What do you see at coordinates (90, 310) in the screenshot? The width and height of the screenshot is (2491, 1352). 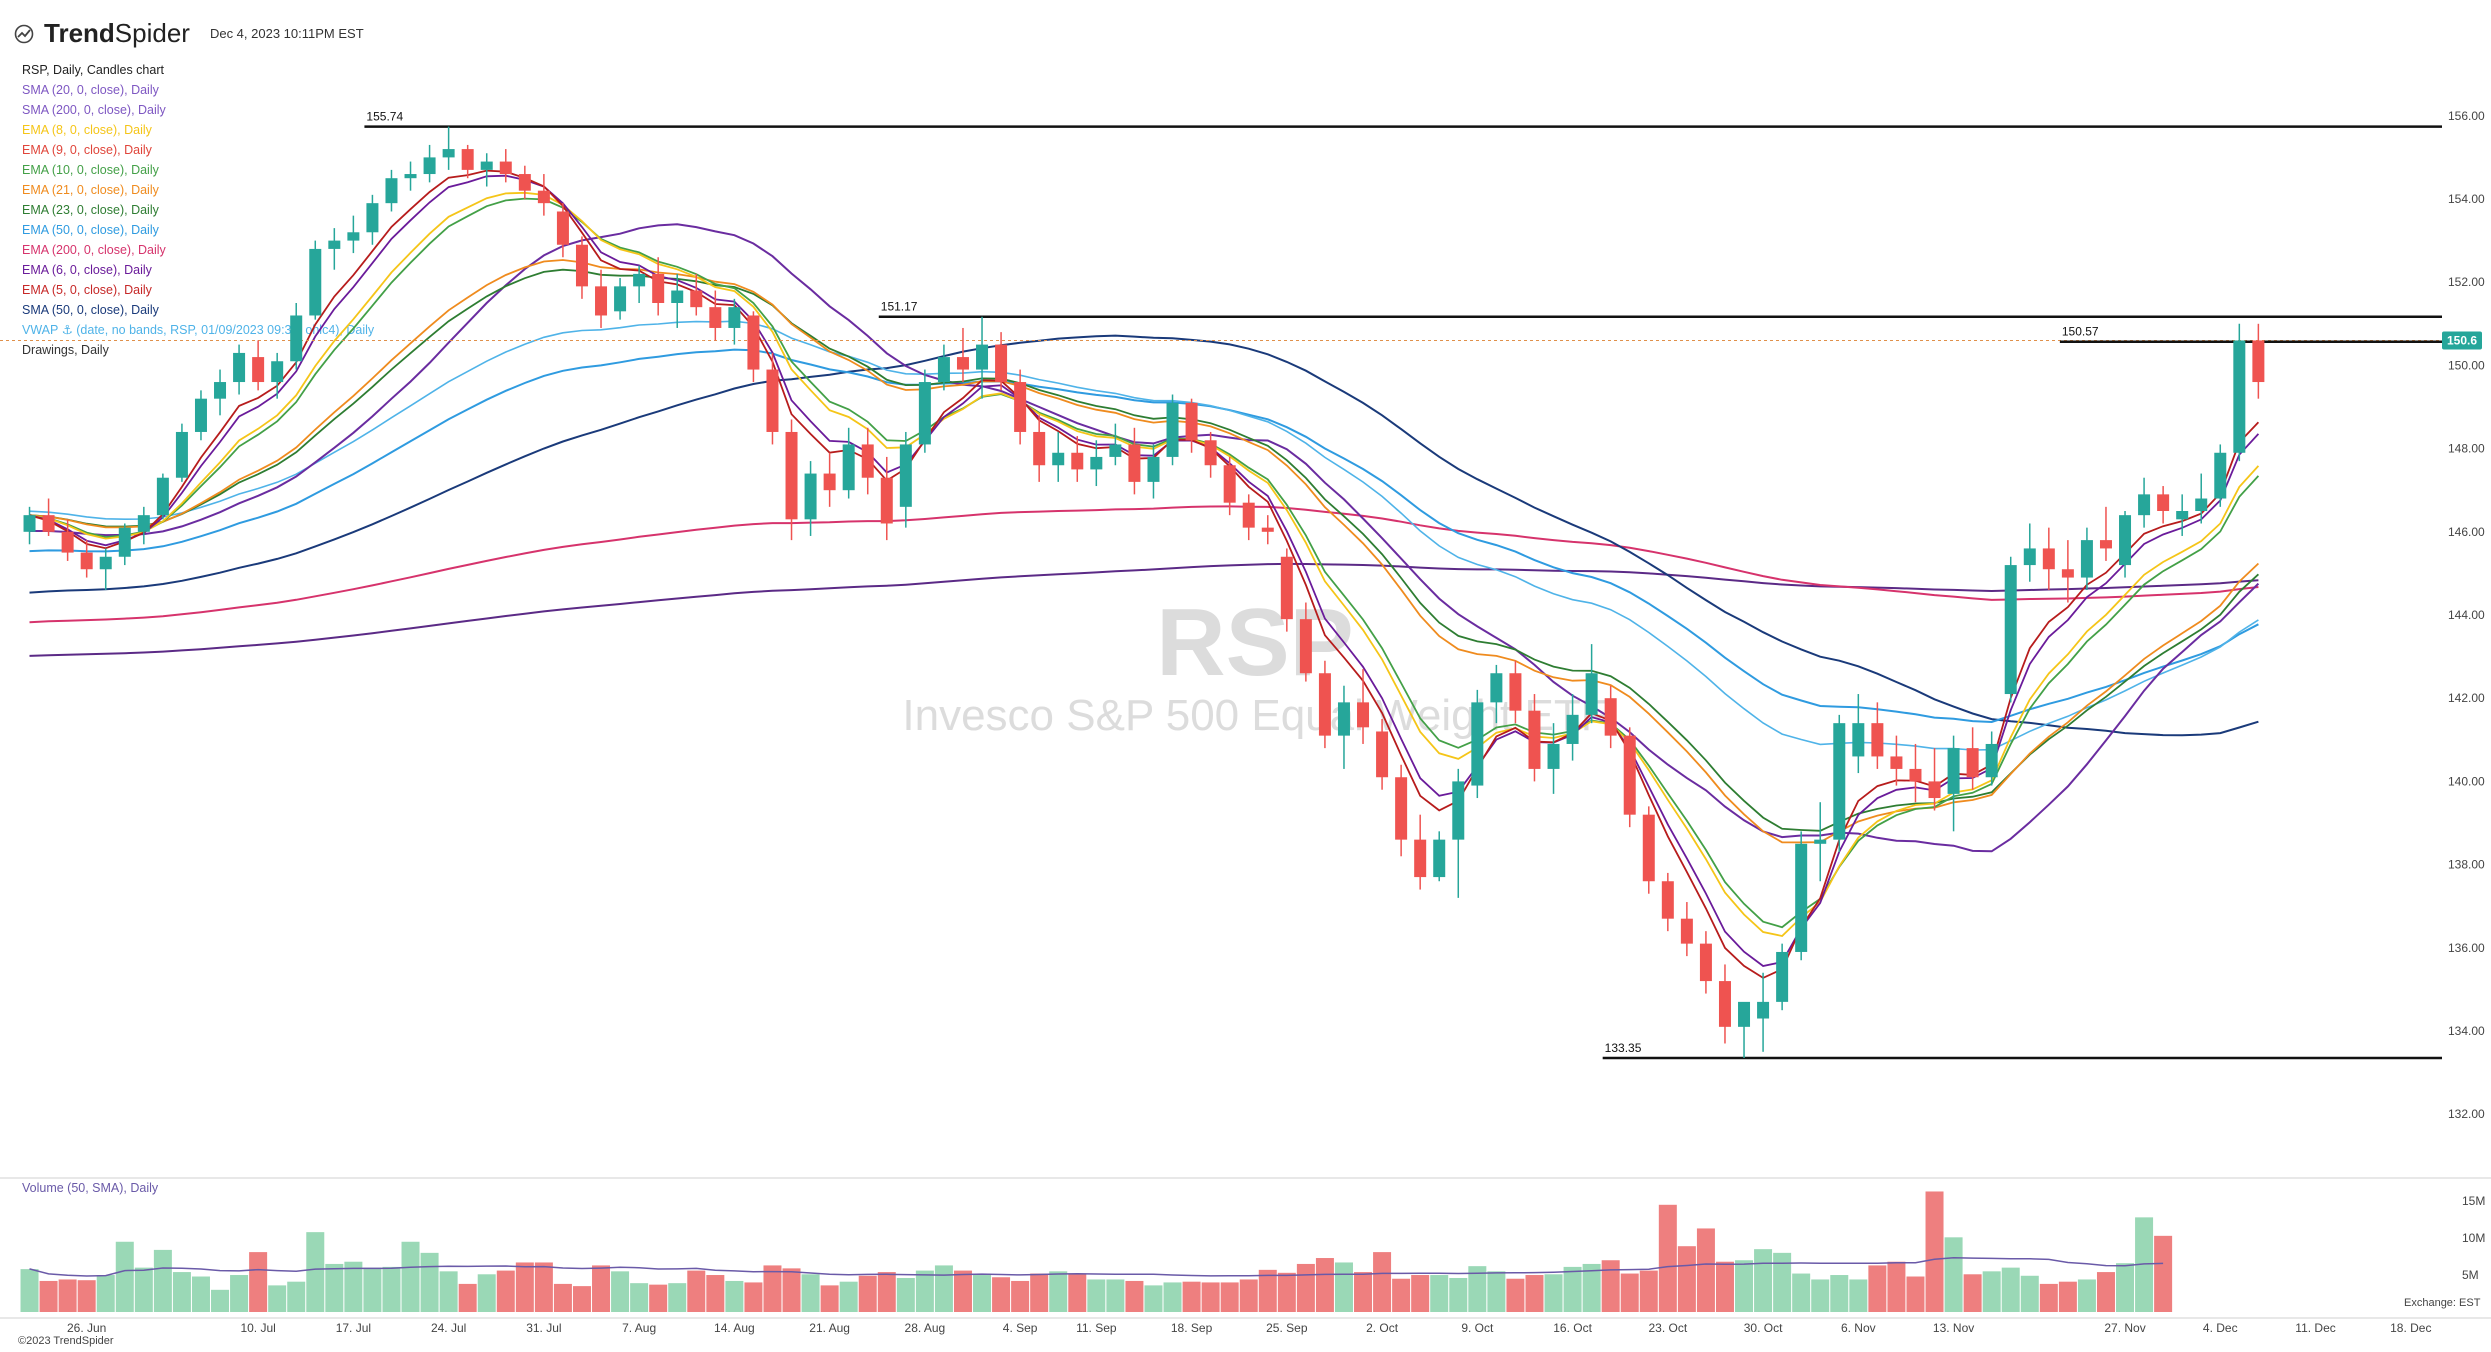 I see `legend-item: SMA (50, 0, close), Daily` at bounding box center [90, 310].